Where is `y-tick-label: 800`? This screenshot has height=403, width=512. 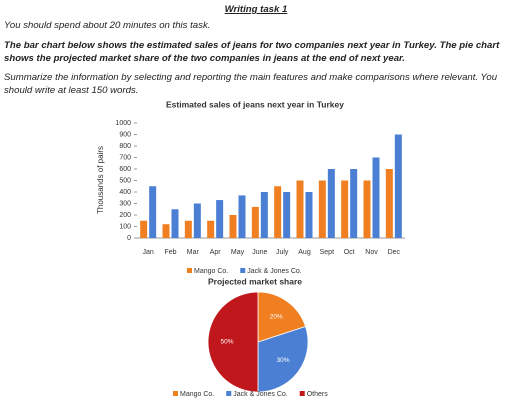 y-tick-label: 800 is located at coordinates (125, 146).